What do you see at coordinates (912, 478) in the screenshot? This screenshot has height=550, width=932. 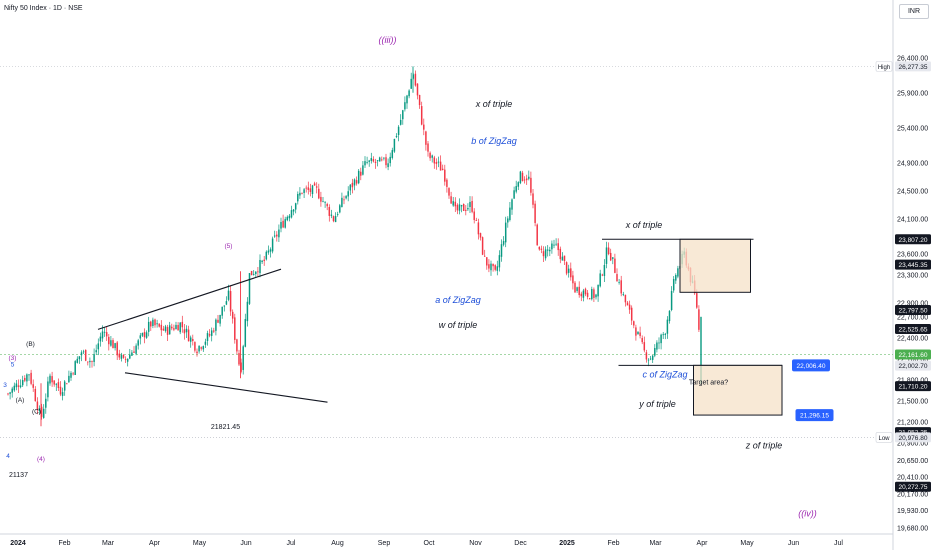 I see `price-tick-label: 20,410.00` at bounding box center [912, 478].